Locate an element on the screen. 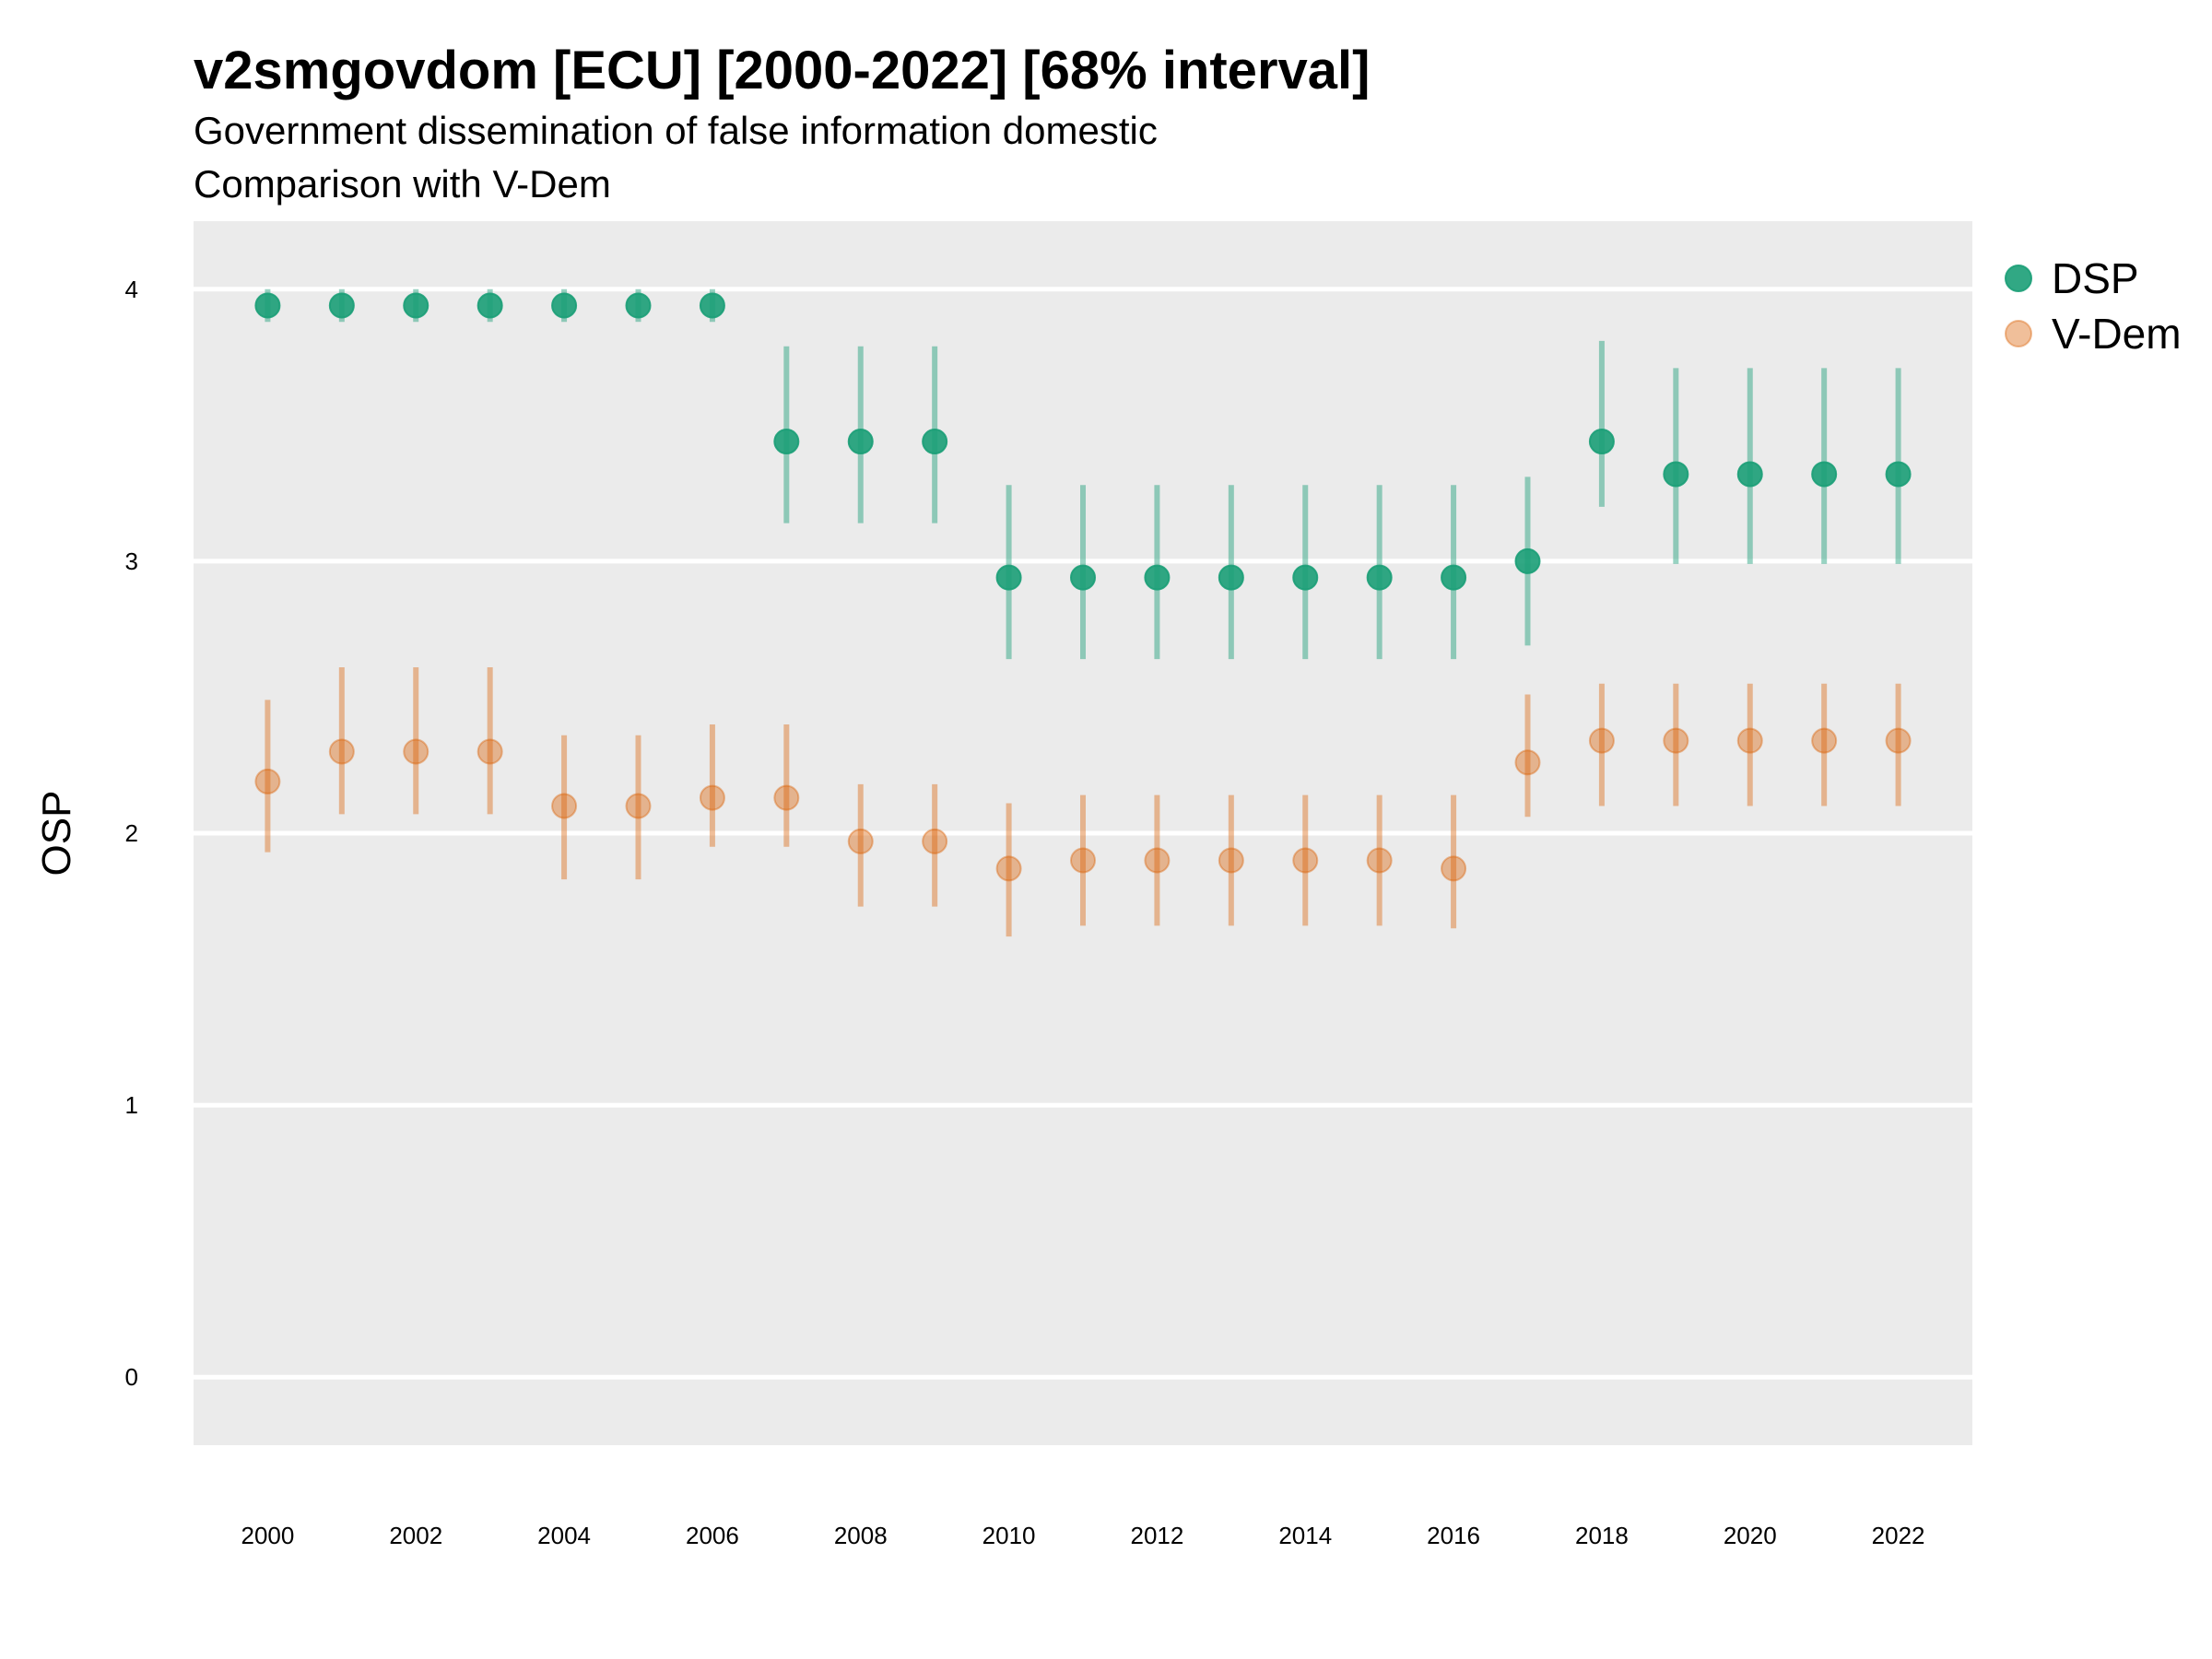  y-tick-label: 4 is located at coordinates (131, 289).